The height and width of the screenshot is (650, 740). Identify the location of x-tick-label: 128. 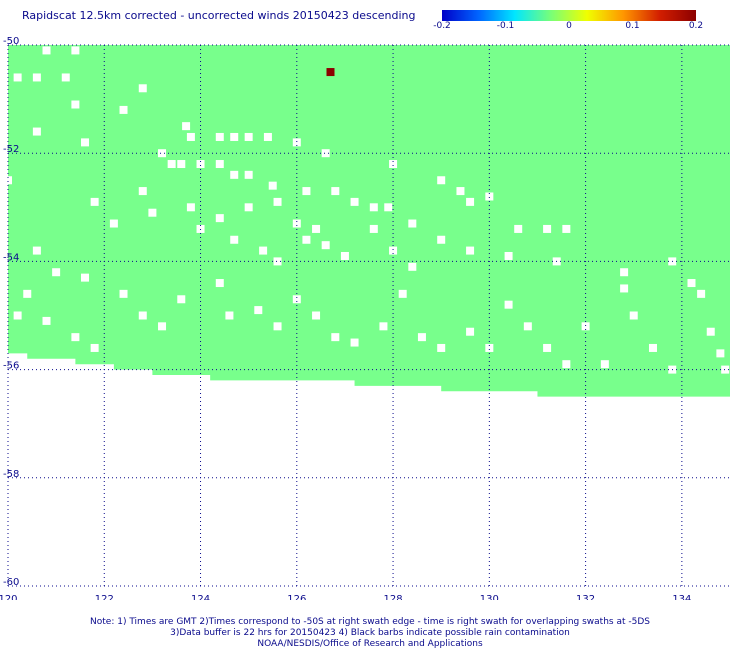
(393, 597).